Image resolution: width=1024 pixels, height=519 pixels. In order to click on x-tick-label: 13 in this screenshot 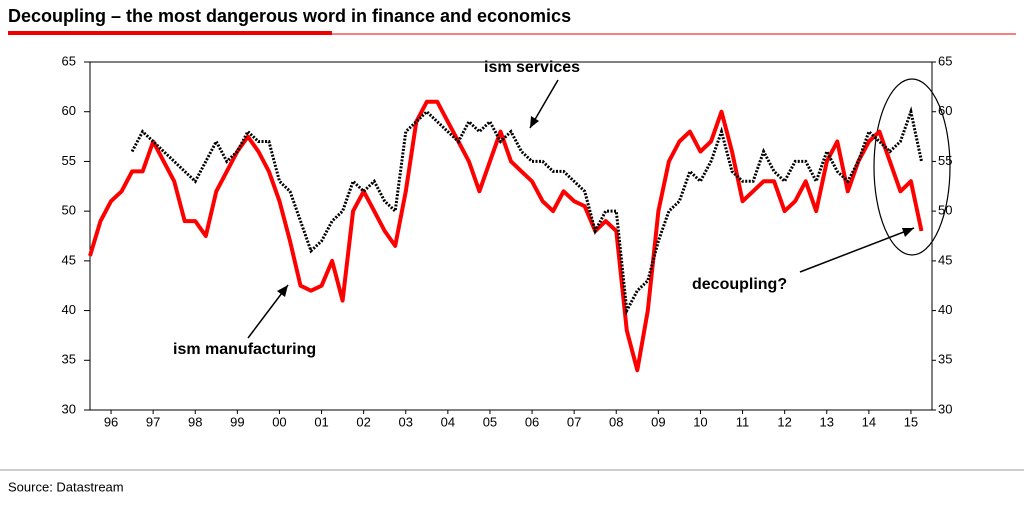, I will do `click(827, 421)`.